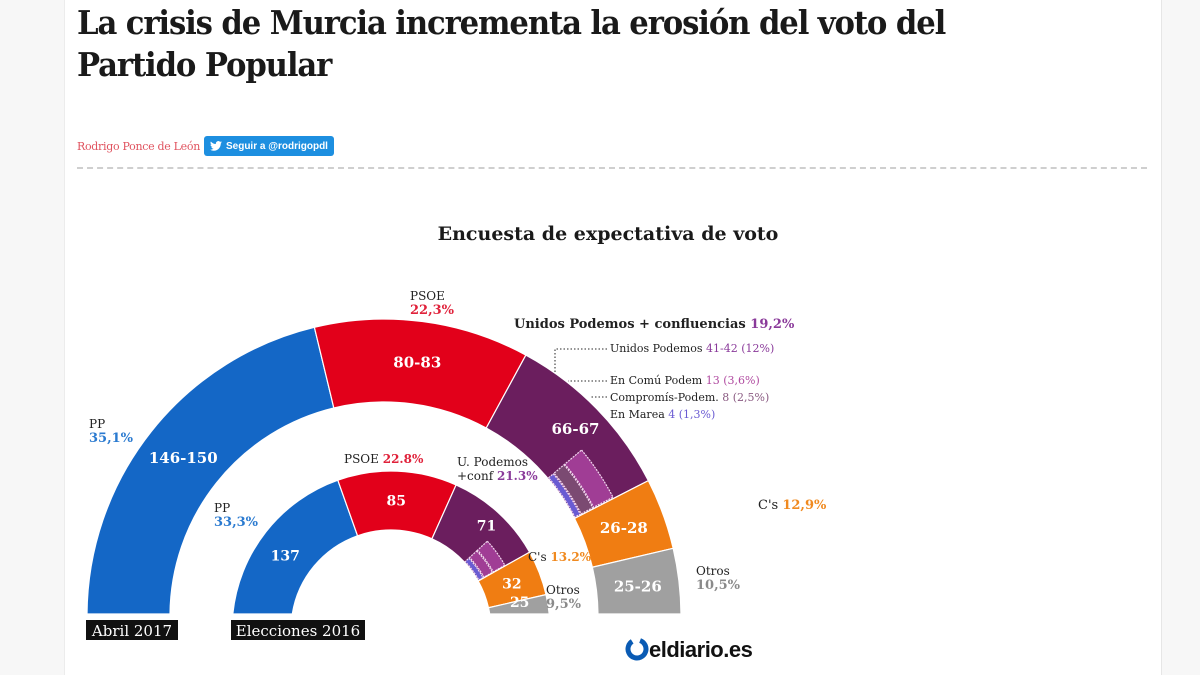 The width and height of the screenshot is (1200, 675). What do you see at coordinates (138, 146) in the screenshot?
I see `author-link: Rodrigo Ponce de León` at bounding box center [138, 146].